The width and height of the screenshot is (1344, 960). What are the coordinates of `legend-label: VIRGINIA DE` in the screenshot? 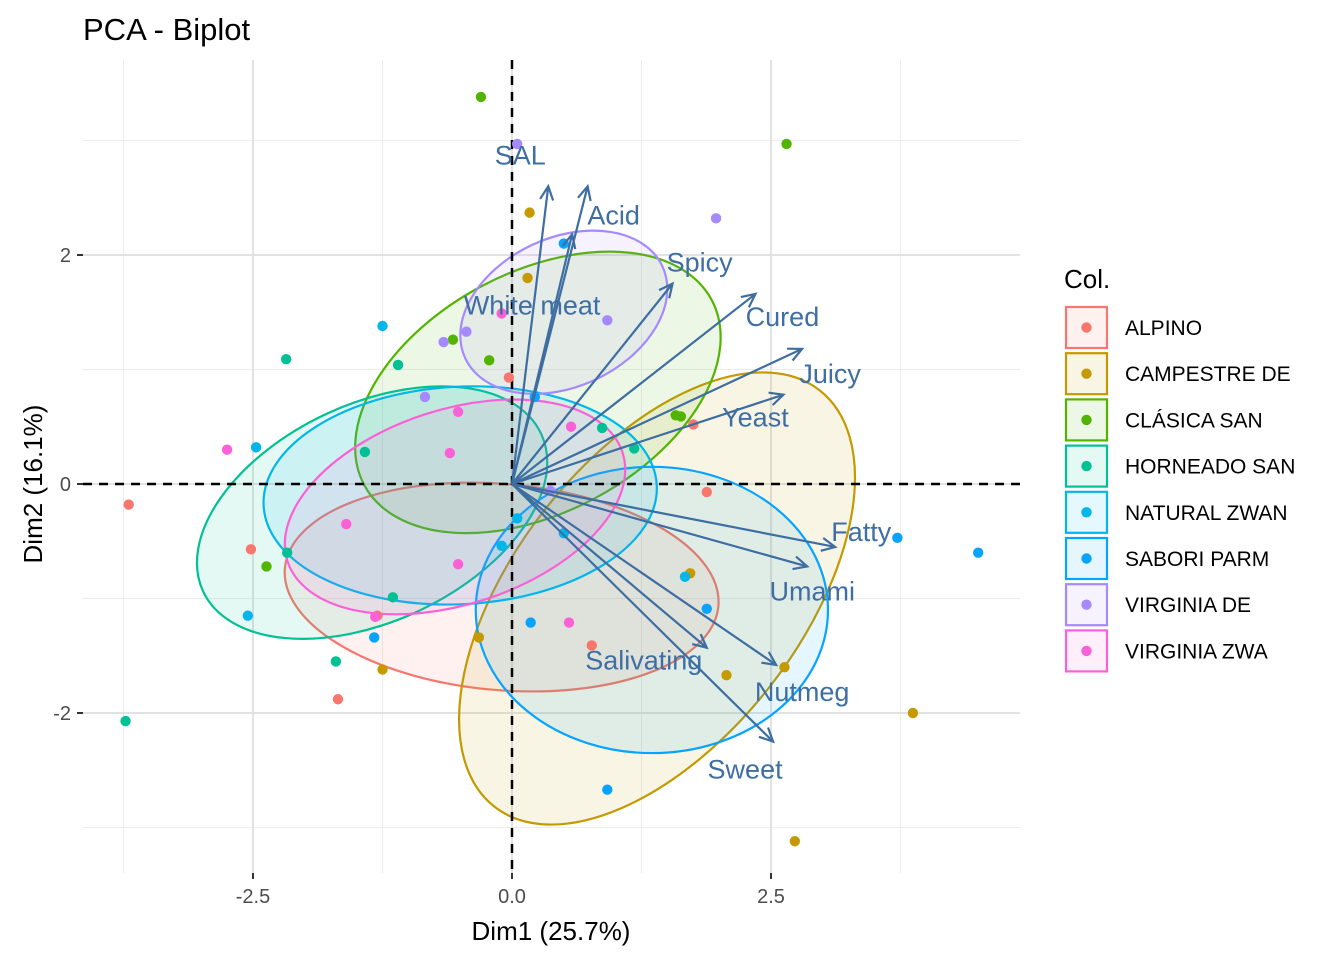 It's located at (1188, 605).